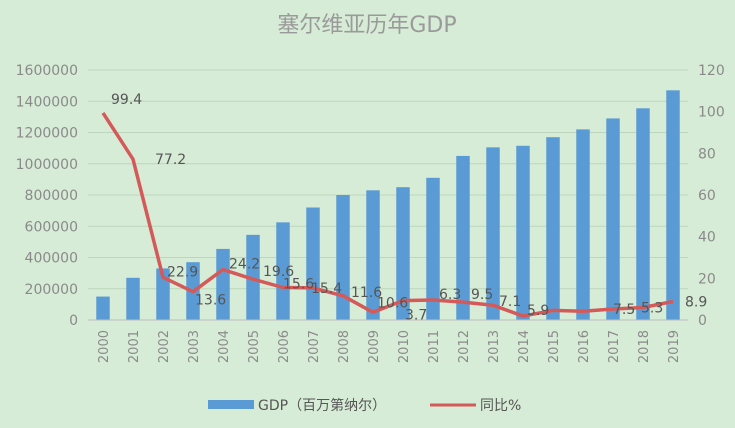  What do you see at coordinates (702, 321) in the screenshot?
I see `y-right-tick-label: 0` at bounding box center [702, 321].